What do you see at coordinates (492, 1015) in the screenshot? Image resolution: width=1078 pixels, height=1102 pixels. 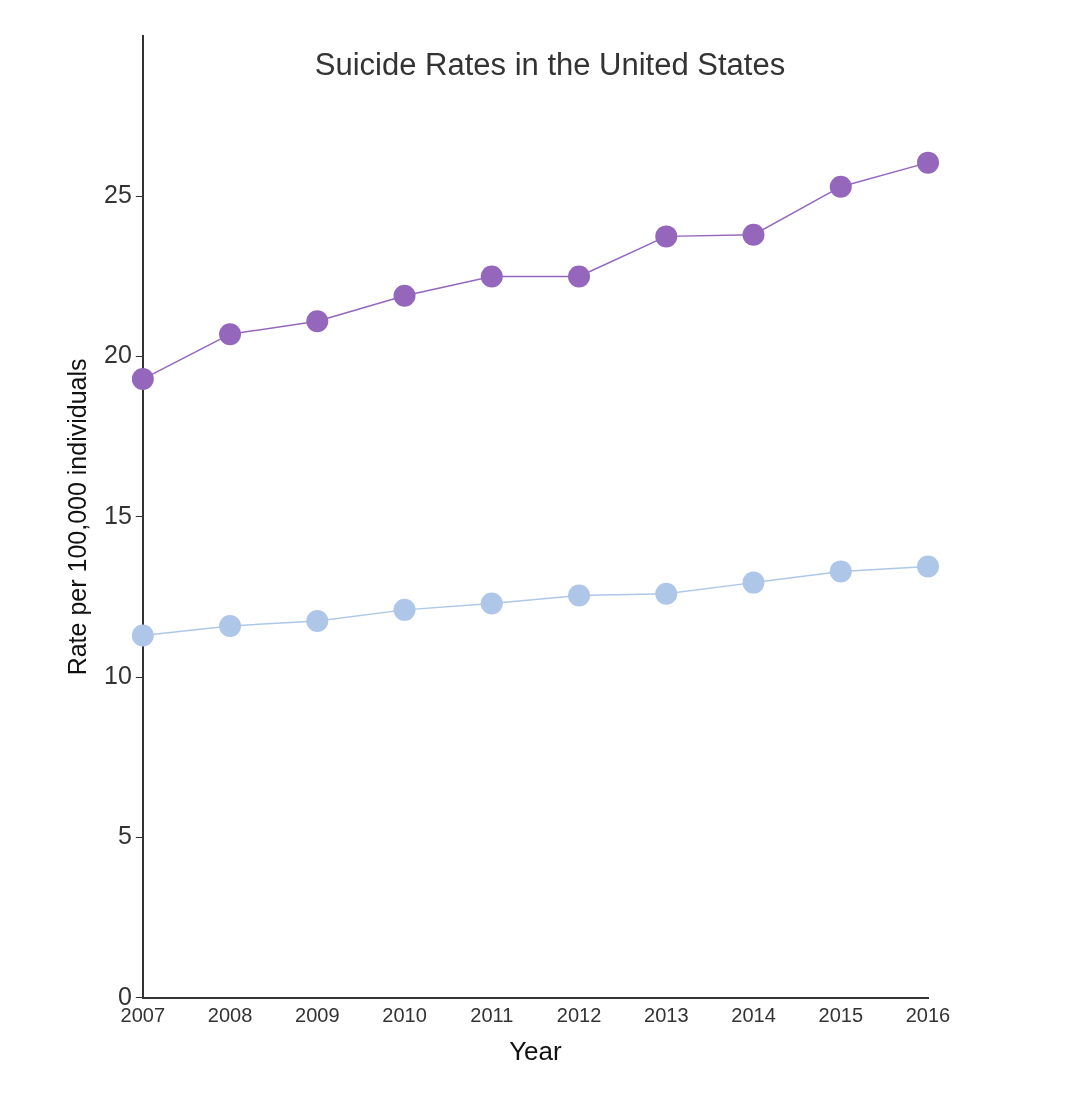 I see `x-tick-label: 2011` at bounding box center [492, 1015].